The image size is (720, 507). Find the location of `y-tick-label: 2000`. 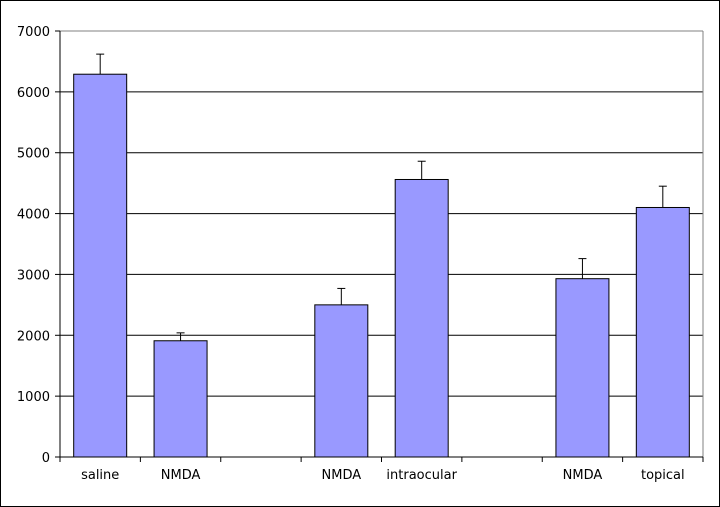

y-tick-label: 2000 is located at coordinates (33, 336).